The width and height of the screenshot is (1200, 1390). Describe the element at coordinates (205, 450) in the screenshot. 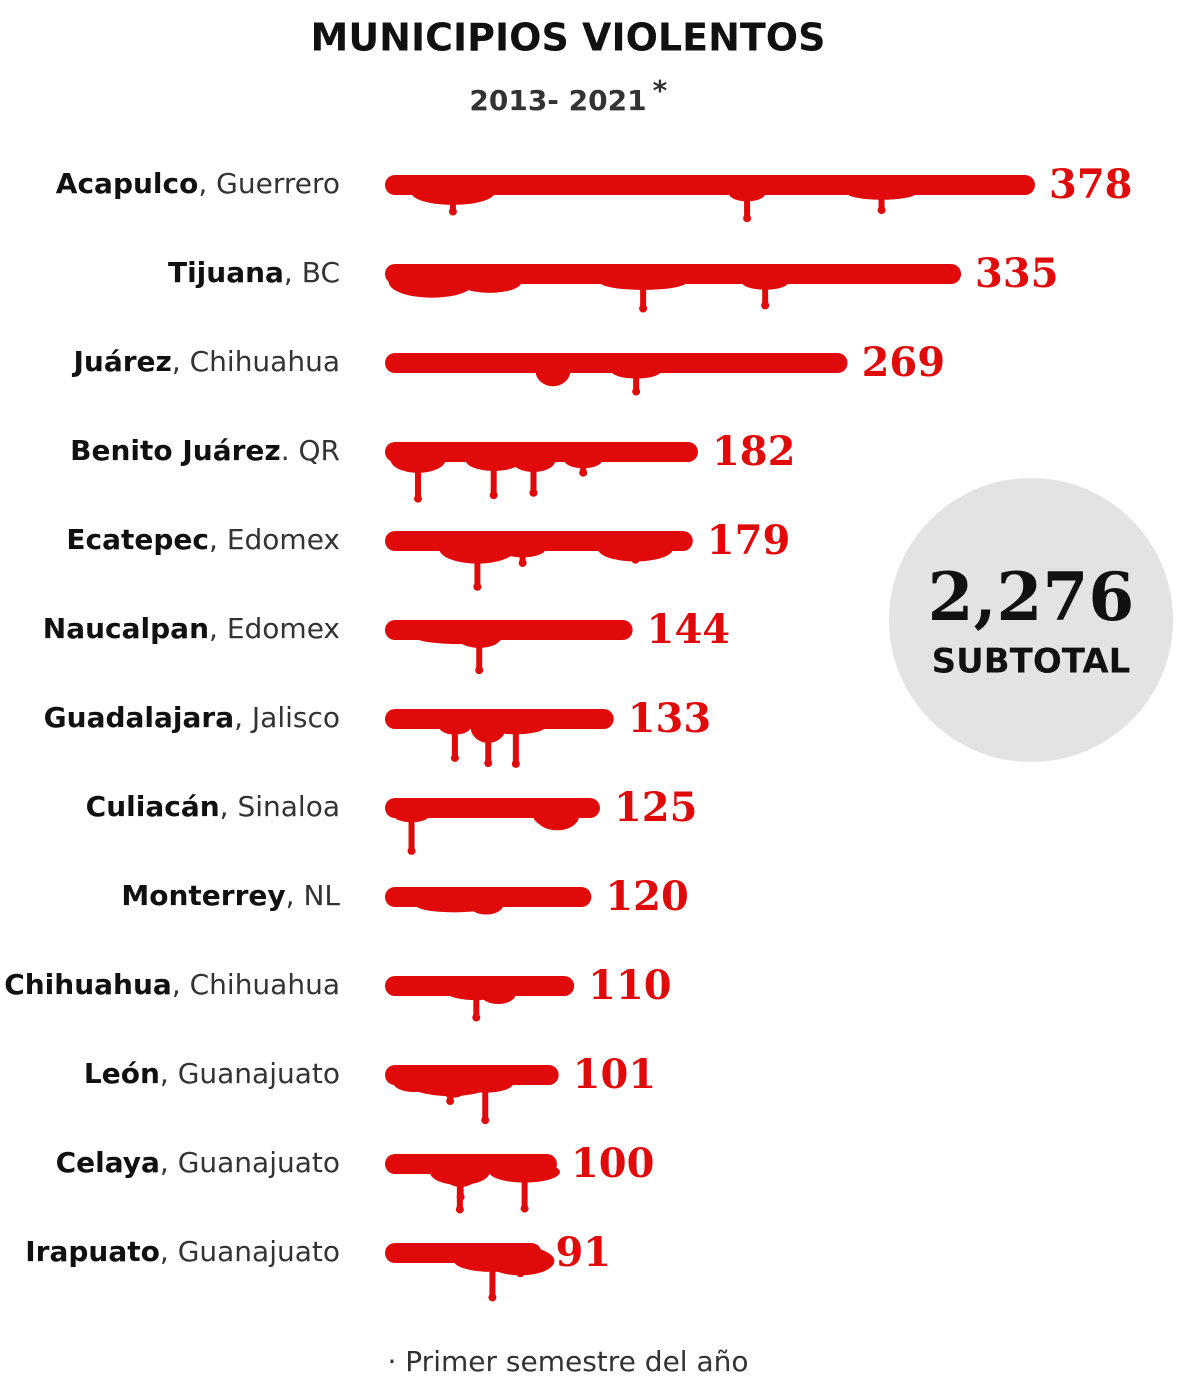

I see `category-label: Benito Juárez. QR` at that location.